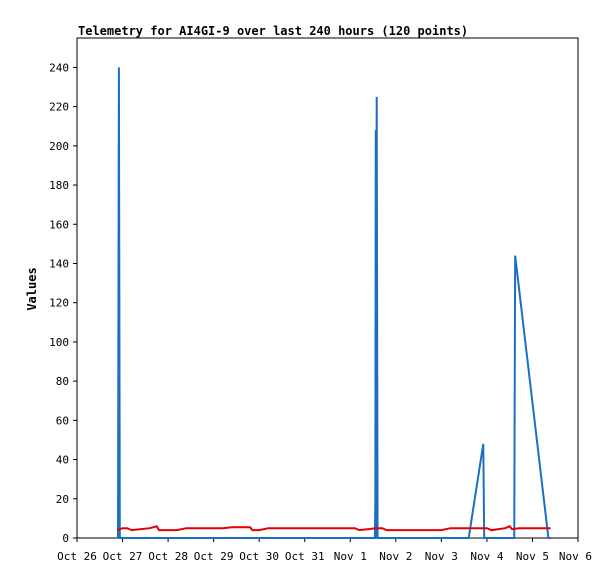 The height and width of the screenshot is (584, 615). I want to click on x-tick-label: Oct 29, so click(214, 556).